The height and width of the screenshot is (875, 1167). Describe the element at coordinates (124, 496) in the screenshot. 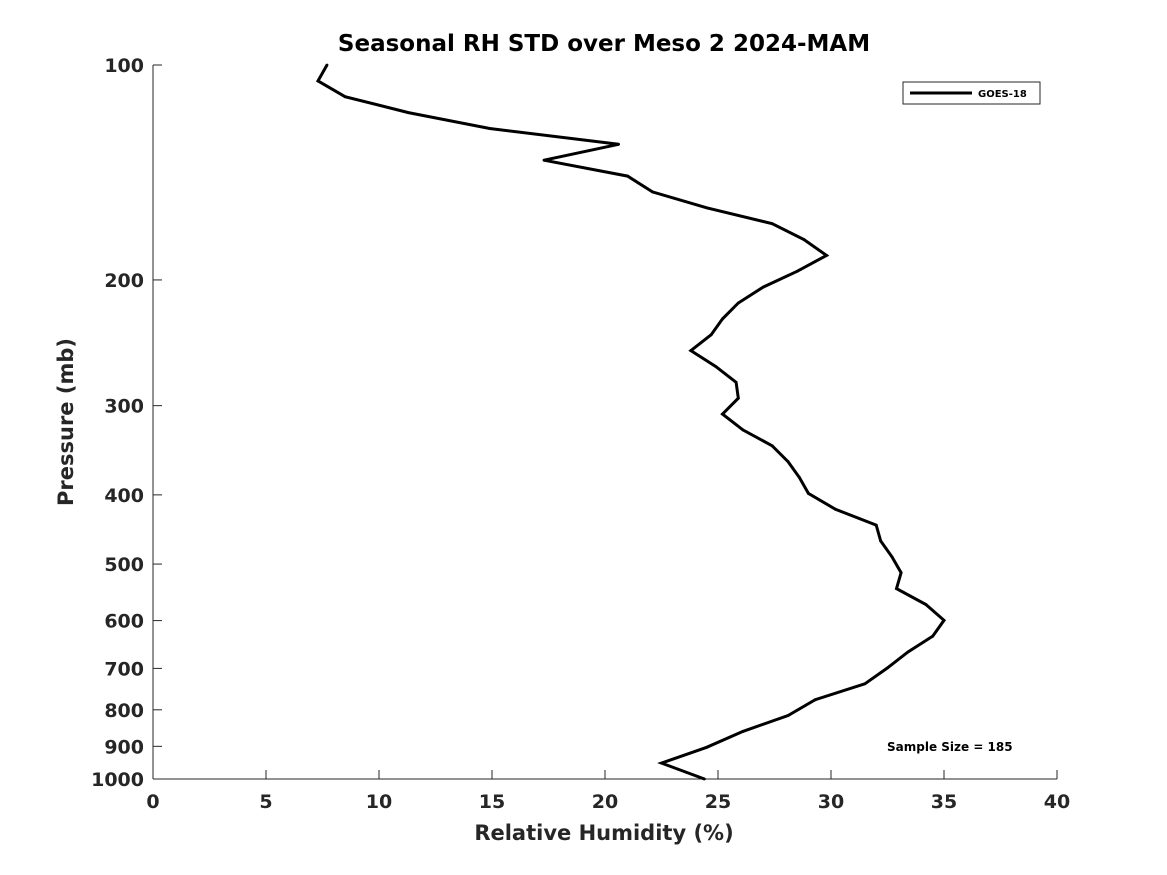

I see `y-tick-label: 400` at that location.